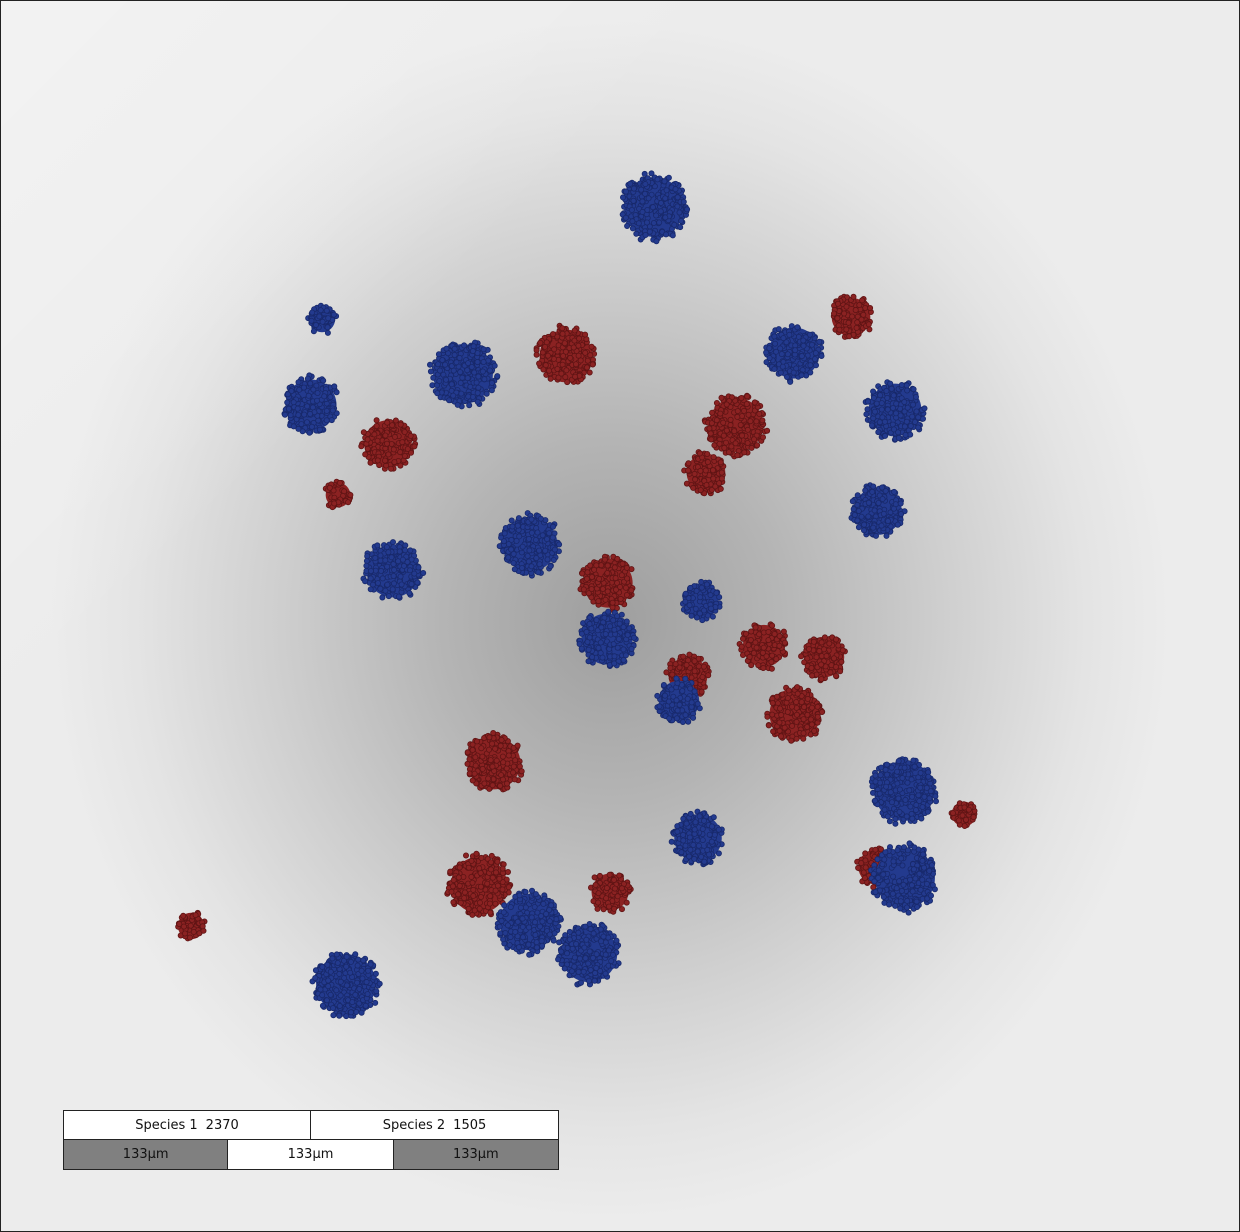 The width and height of the screenshot is (1240, 1232). I want to click on scale-bar-segment-2: 133µm, so click(311, 1155).